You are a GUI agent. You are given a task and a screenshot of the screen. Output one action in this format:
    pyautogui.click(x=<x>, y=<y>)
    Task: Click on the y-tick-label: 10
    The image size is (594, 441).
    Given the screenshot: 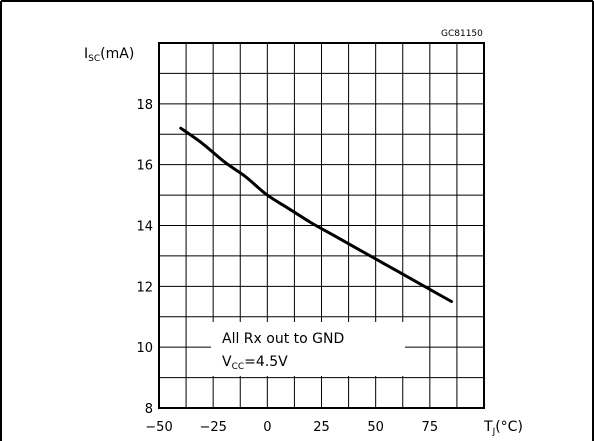 What is the action you would take?
    pyautogui.click(x=144, y=348)
    